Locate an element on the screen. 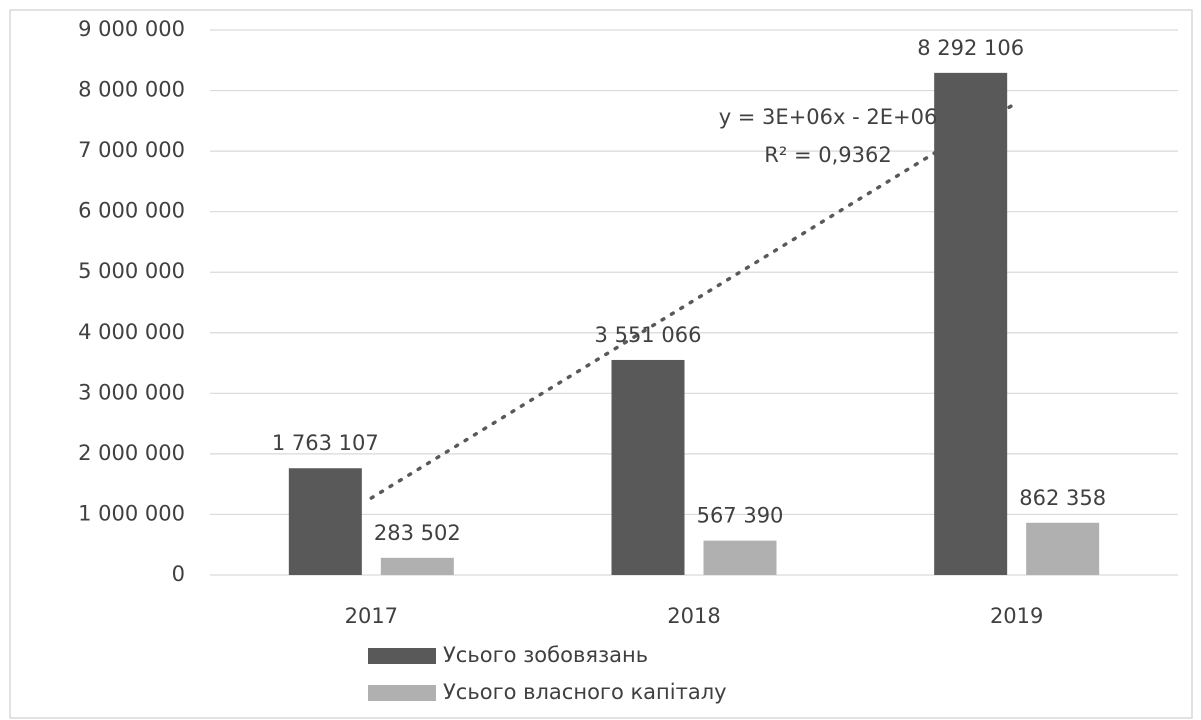  trendline-equation: y = 3E+06x - 2E+06 is located at coordinates (828, 117).